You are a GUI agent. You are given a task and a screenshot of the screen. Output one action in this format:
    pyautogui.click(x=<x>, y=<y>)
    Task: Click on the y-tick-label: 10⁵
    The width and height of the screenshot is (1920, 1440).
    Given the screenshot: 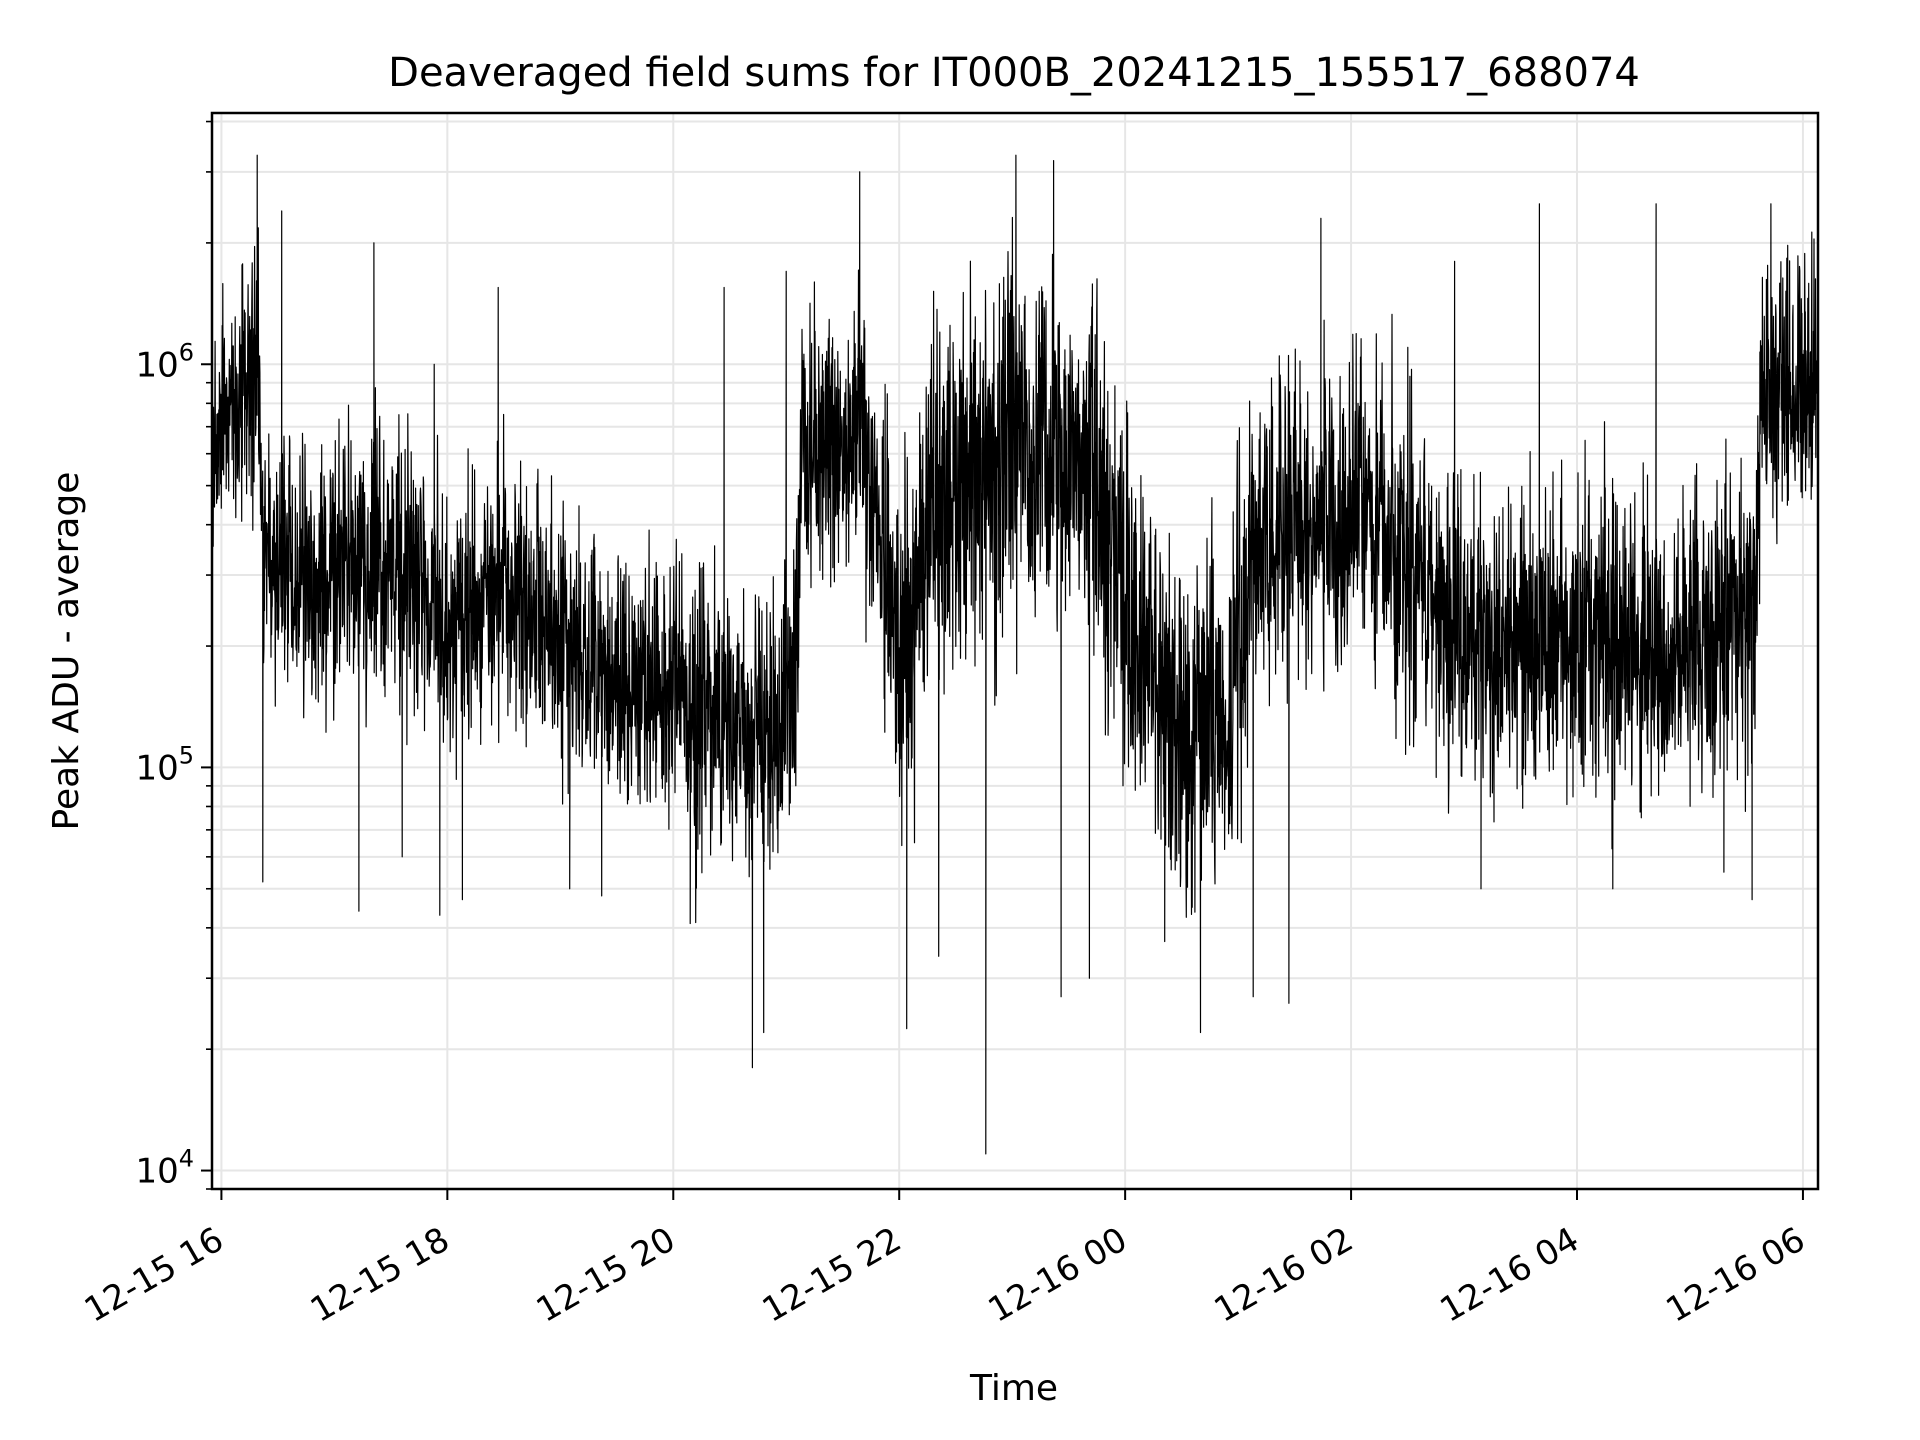 What is the action you would take?
    pyautogui.click(x=164, y=764)
    